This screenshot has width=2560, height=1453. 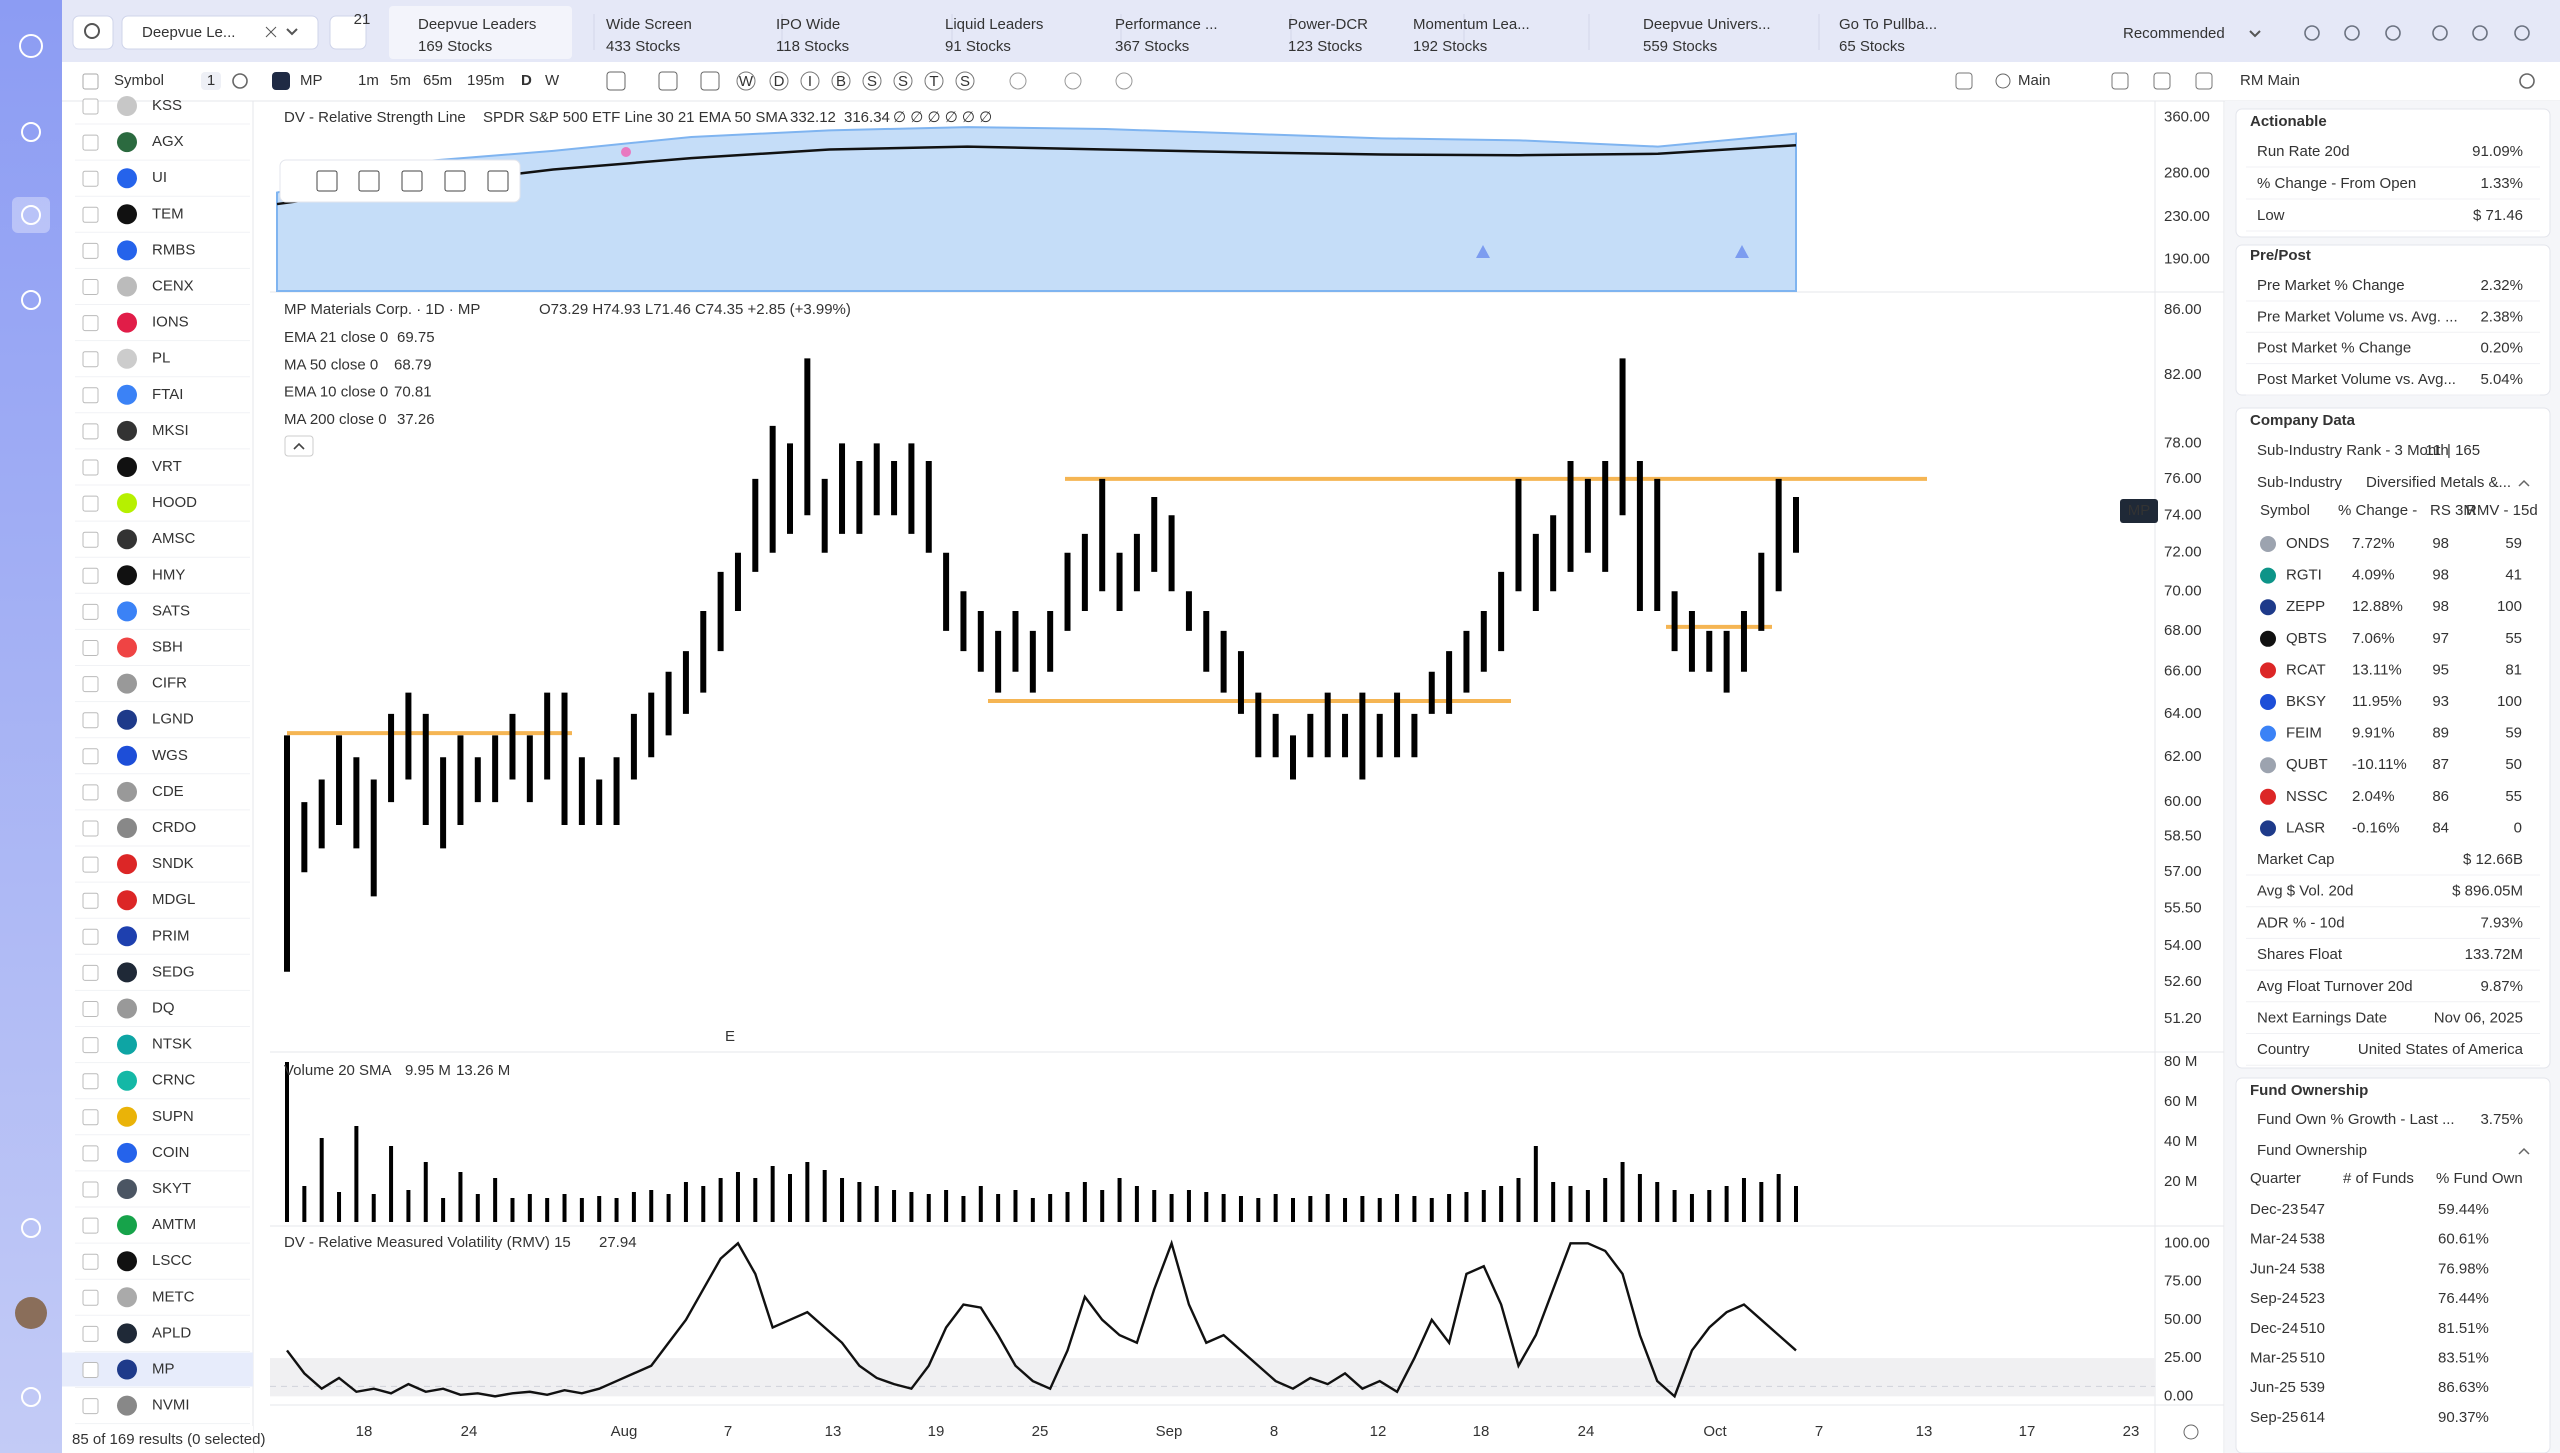 I want to click on watchlist-symbol: UI, so click(x=159, y=177).